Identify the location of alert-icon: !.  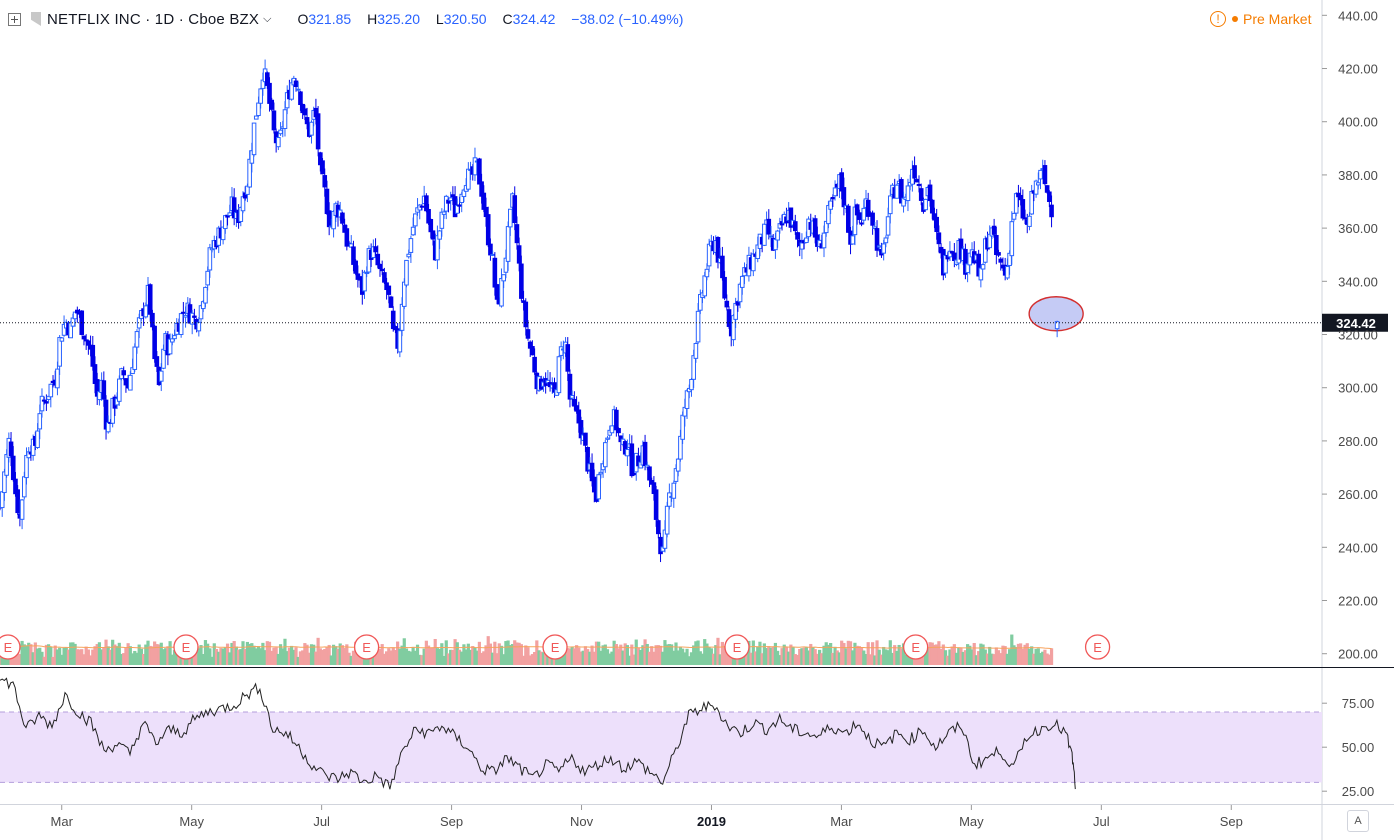
(1218, 19).